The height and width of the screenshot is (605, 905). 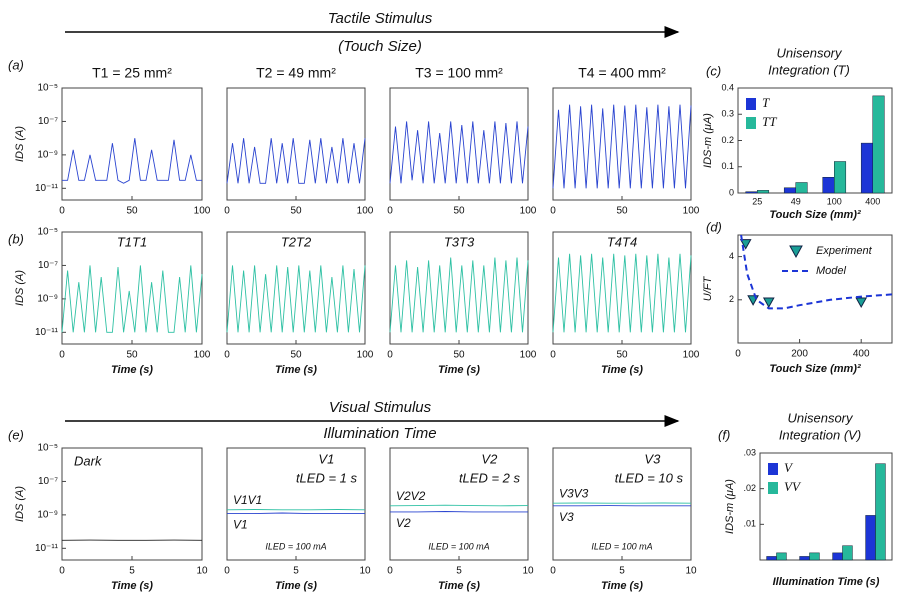 What do you see at coordinates (240, 525) in the screenshot?
I see `series-label: V1` at bounding box center [240, 525].